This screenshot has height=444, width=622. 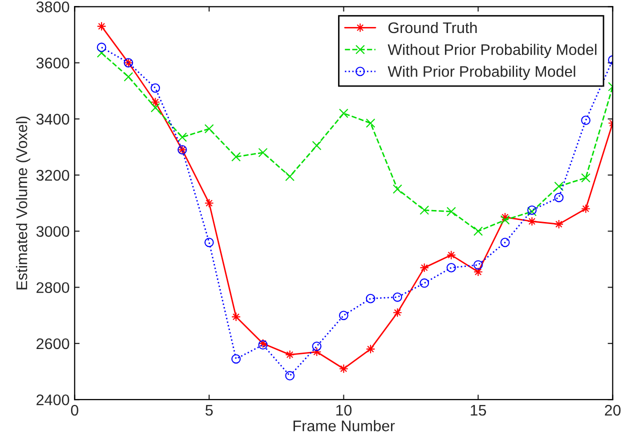 What do you see at coordinates (23, 203) in the screenshot?
I see `y-axis-title: Estimated Volume (Voxel)` at bounding box center [23, 203].